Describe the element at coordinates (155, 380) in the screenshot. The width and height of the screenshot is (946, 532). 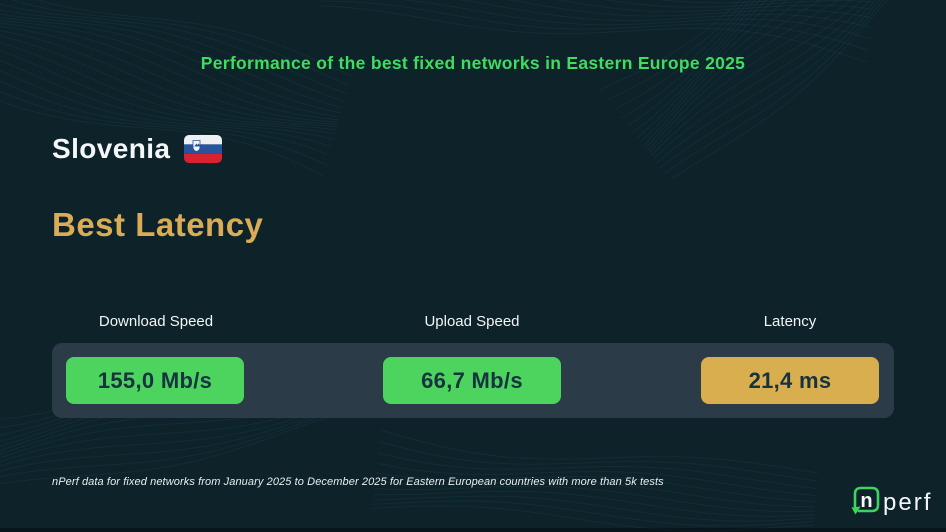
I see `stat-value-download: 155,0 Mb/s` at that location.